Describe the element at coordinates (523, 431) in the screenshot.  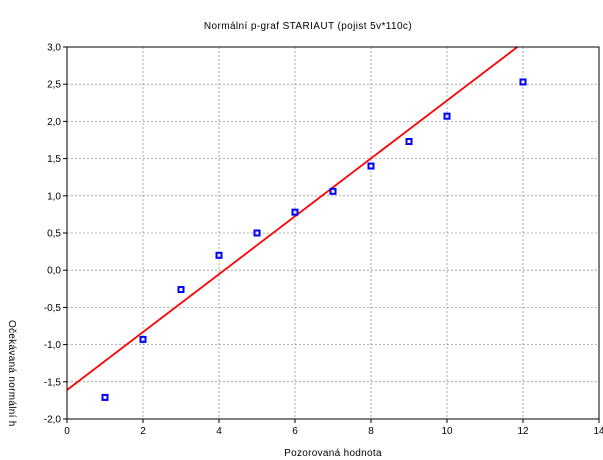
I see `x-tick-label: 12` at that location.